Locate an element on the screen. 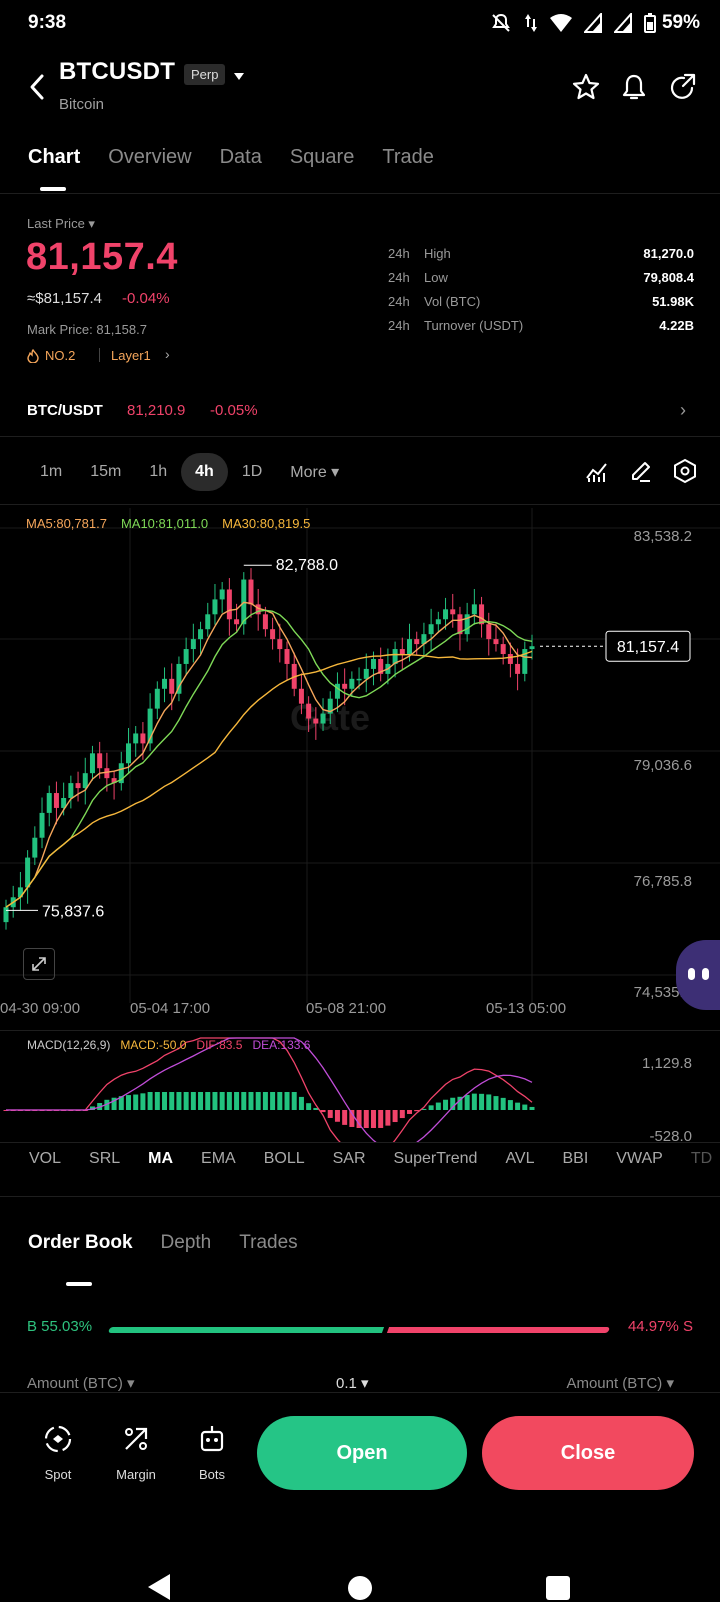 The width and height of the screenshot is (720, 1602). interval-1d: 1D is located at coordinates (252, 471).